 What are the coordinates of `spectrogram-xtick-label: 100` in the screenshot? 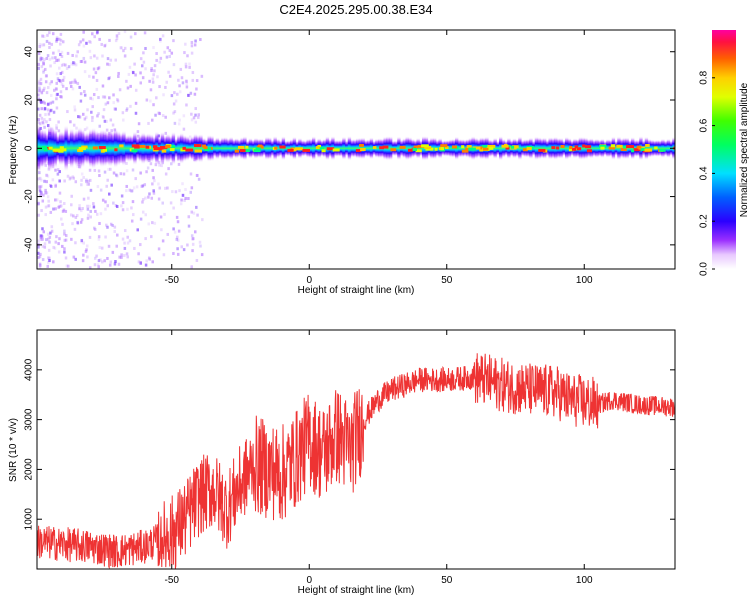 It's located at (584, 280).